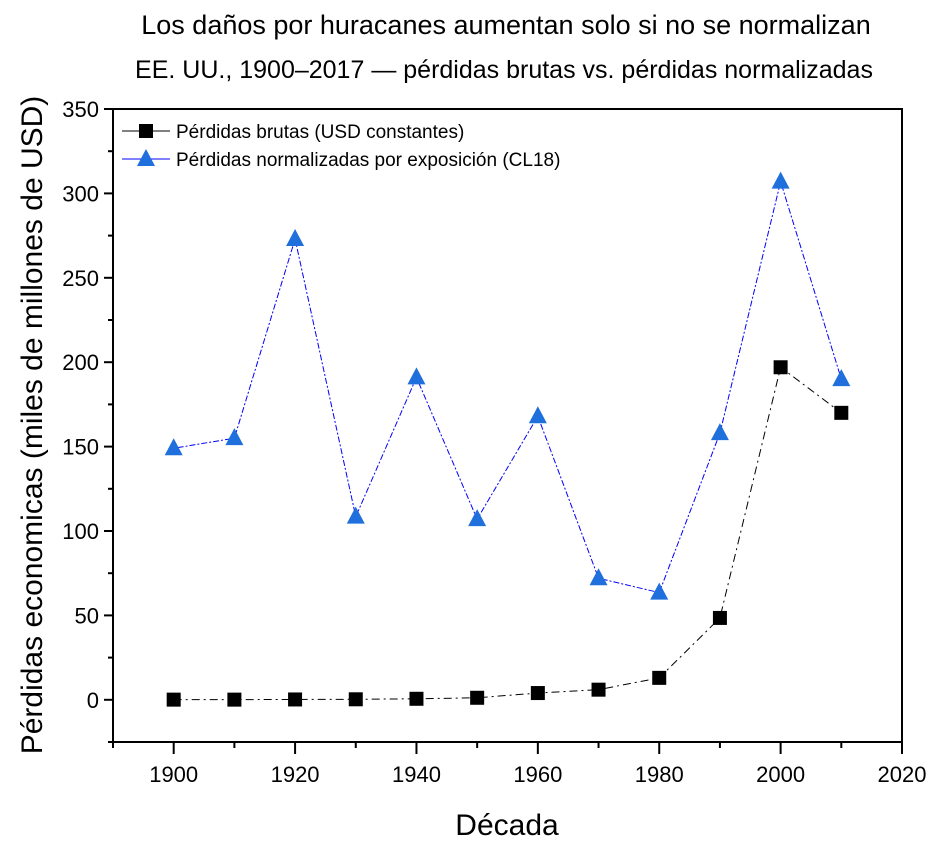  I want to click on y-tick-label: 50, so click(87, 615).